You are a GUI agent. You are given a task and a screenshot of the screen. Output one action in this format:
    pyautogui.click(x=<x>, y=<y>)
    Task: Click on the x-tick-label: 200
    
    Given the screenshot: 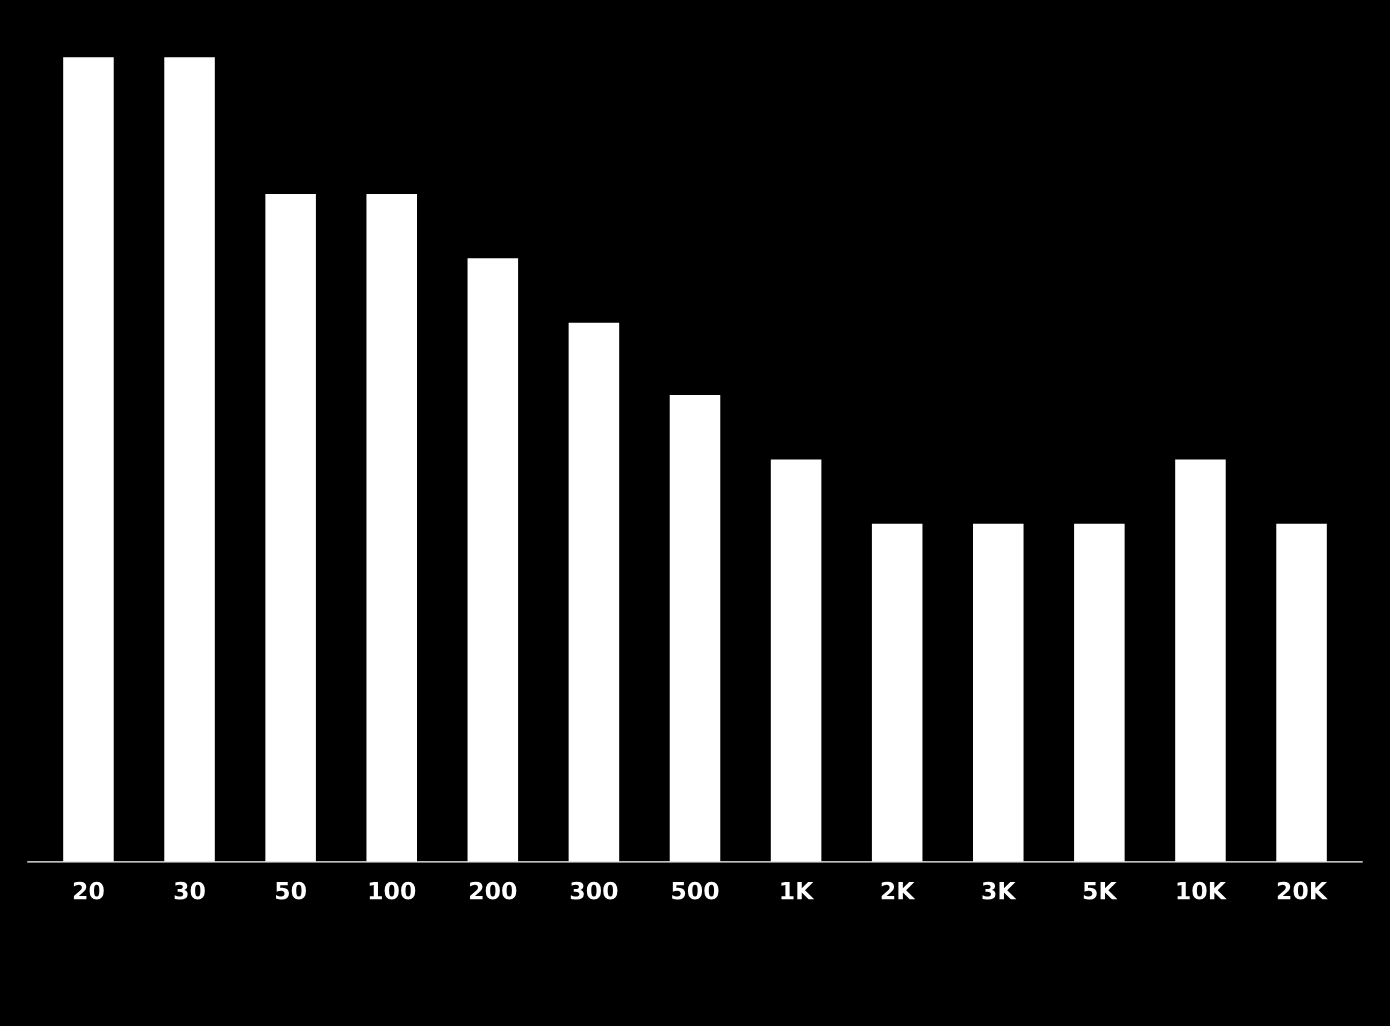 What is the action you would take?
    pyautogui.click(x=493, y=890)
    